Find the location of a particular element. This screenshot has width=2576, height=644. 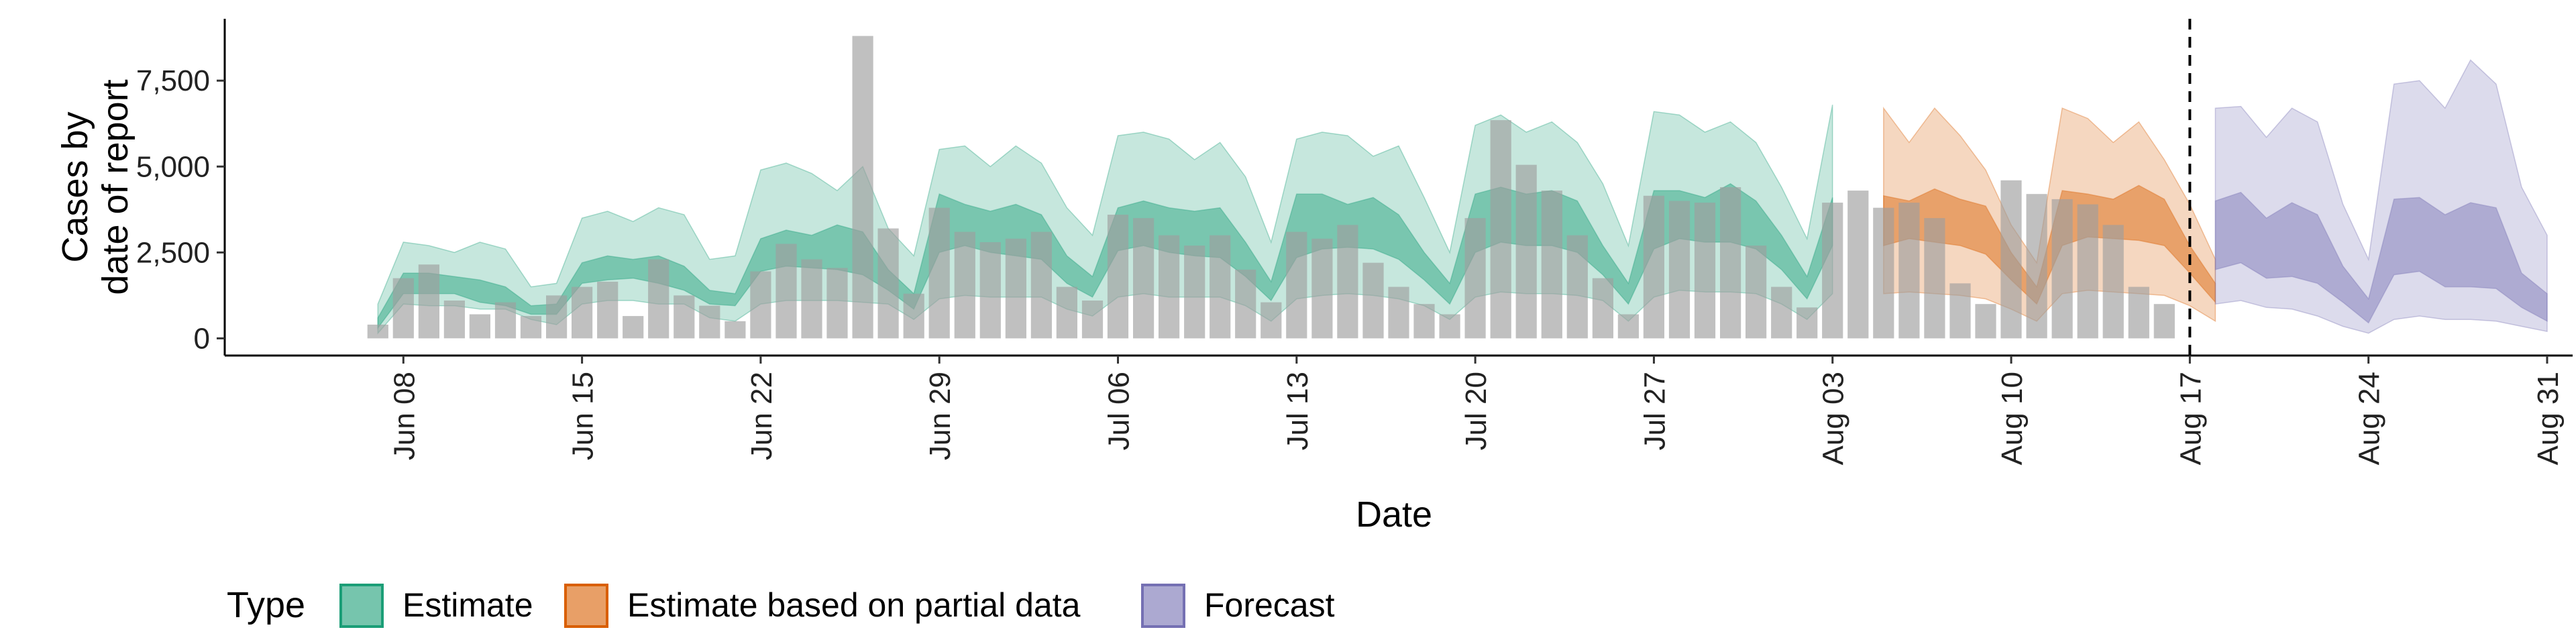

y-axis-title-text: Cases bydate of report is located at coordinates (95, 186).